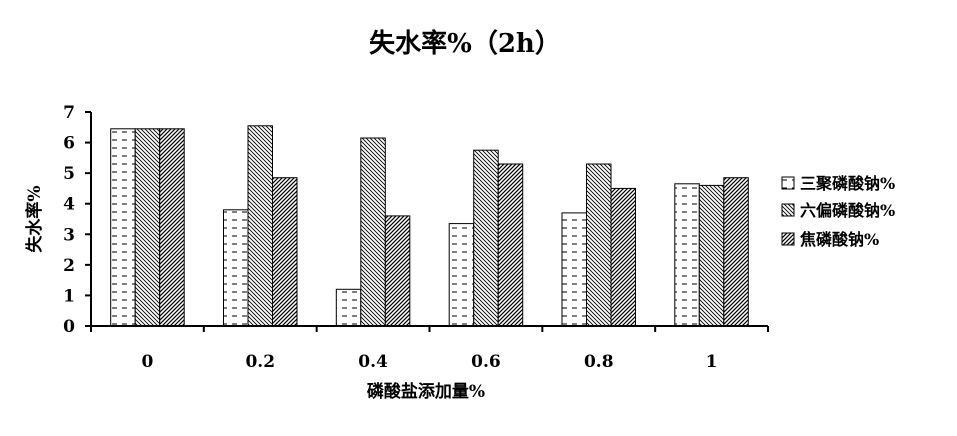 Image resolution: width=957 pixels, height=436 pixels. I want to click on y-tick-label: 2, so click(69, 266).